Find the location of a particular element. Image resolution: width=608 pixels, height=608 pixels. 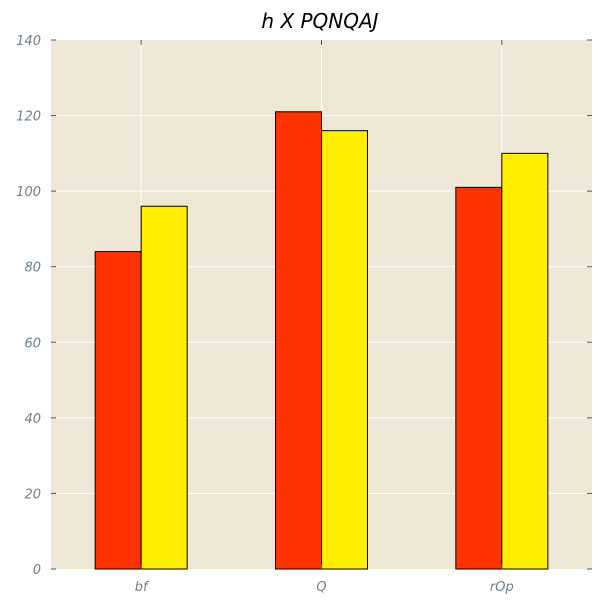

y-tick-label: 40 is located at coordinates (32, 419).